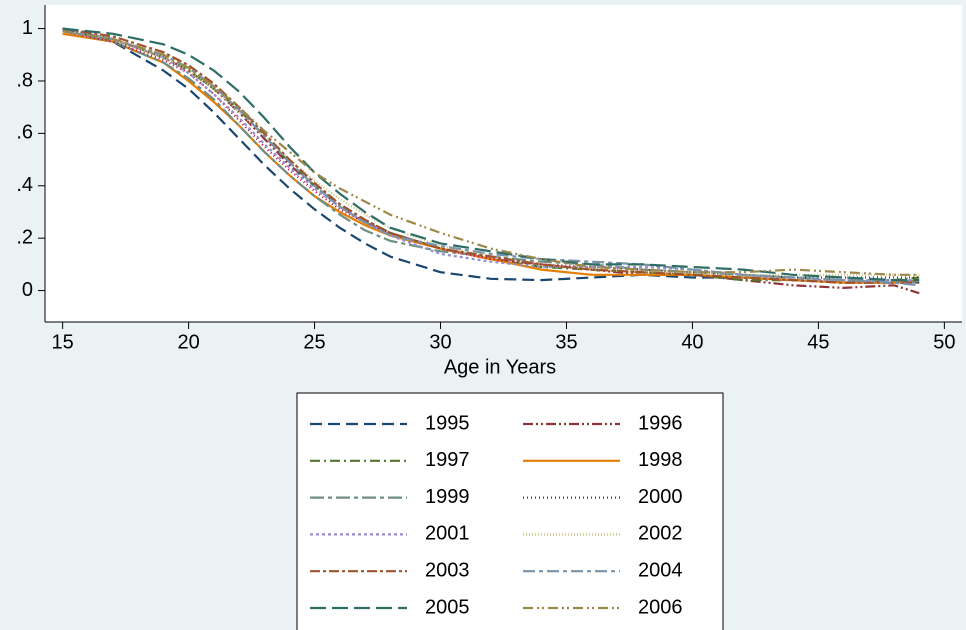 This screenshot has height=630, width=966. What do you see at coordinates (447, 534) in the screenshot?
I see `legend-label: 2001` at bounding box center [447, 534].